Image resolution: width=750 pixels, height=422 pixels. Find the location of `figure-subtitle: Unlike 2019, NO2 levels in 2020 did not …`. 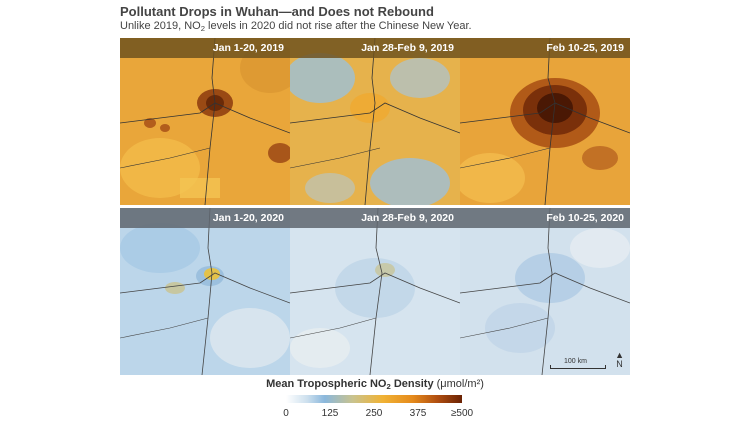

figure-subtitle: Unlike 2019, NO2 levels in 2020 did not … is located at coordinates (296, 26).